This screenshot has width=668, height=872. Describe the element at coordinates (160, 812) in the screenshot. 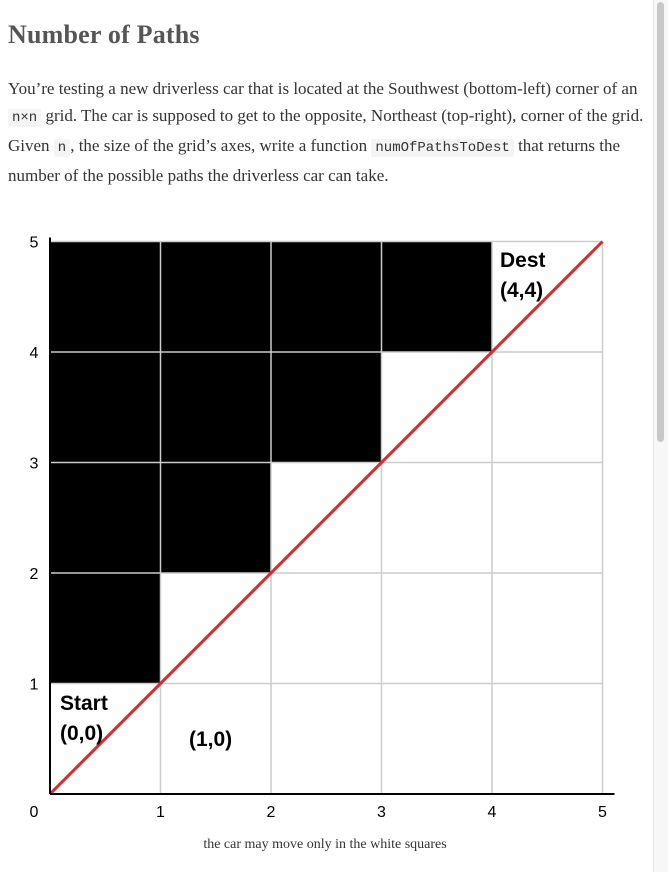

I see `x-tick-label: 1` at that location.